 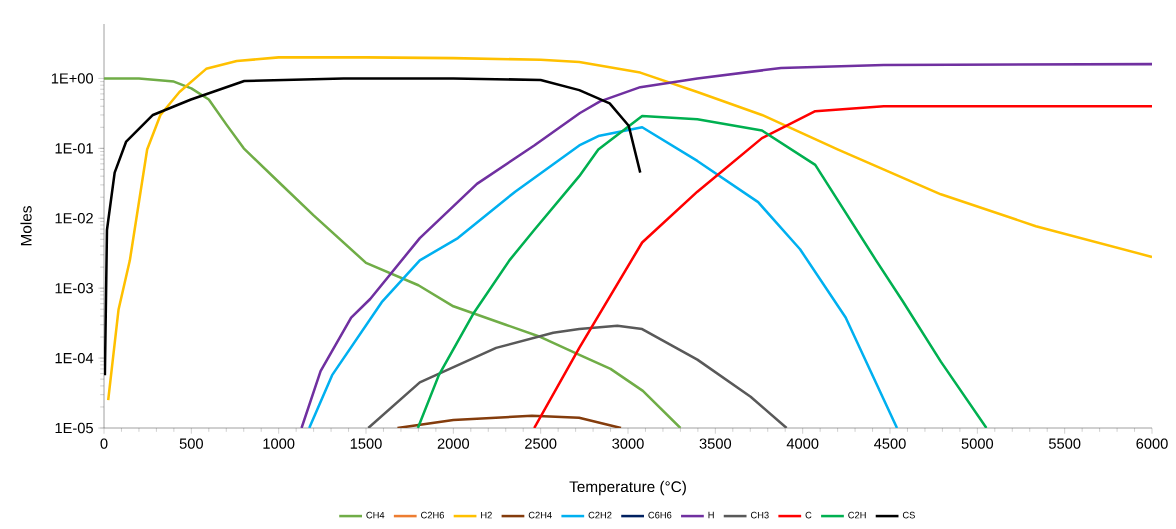 I want to click on x-tick-label: 2500, so click(x=541, y=443).